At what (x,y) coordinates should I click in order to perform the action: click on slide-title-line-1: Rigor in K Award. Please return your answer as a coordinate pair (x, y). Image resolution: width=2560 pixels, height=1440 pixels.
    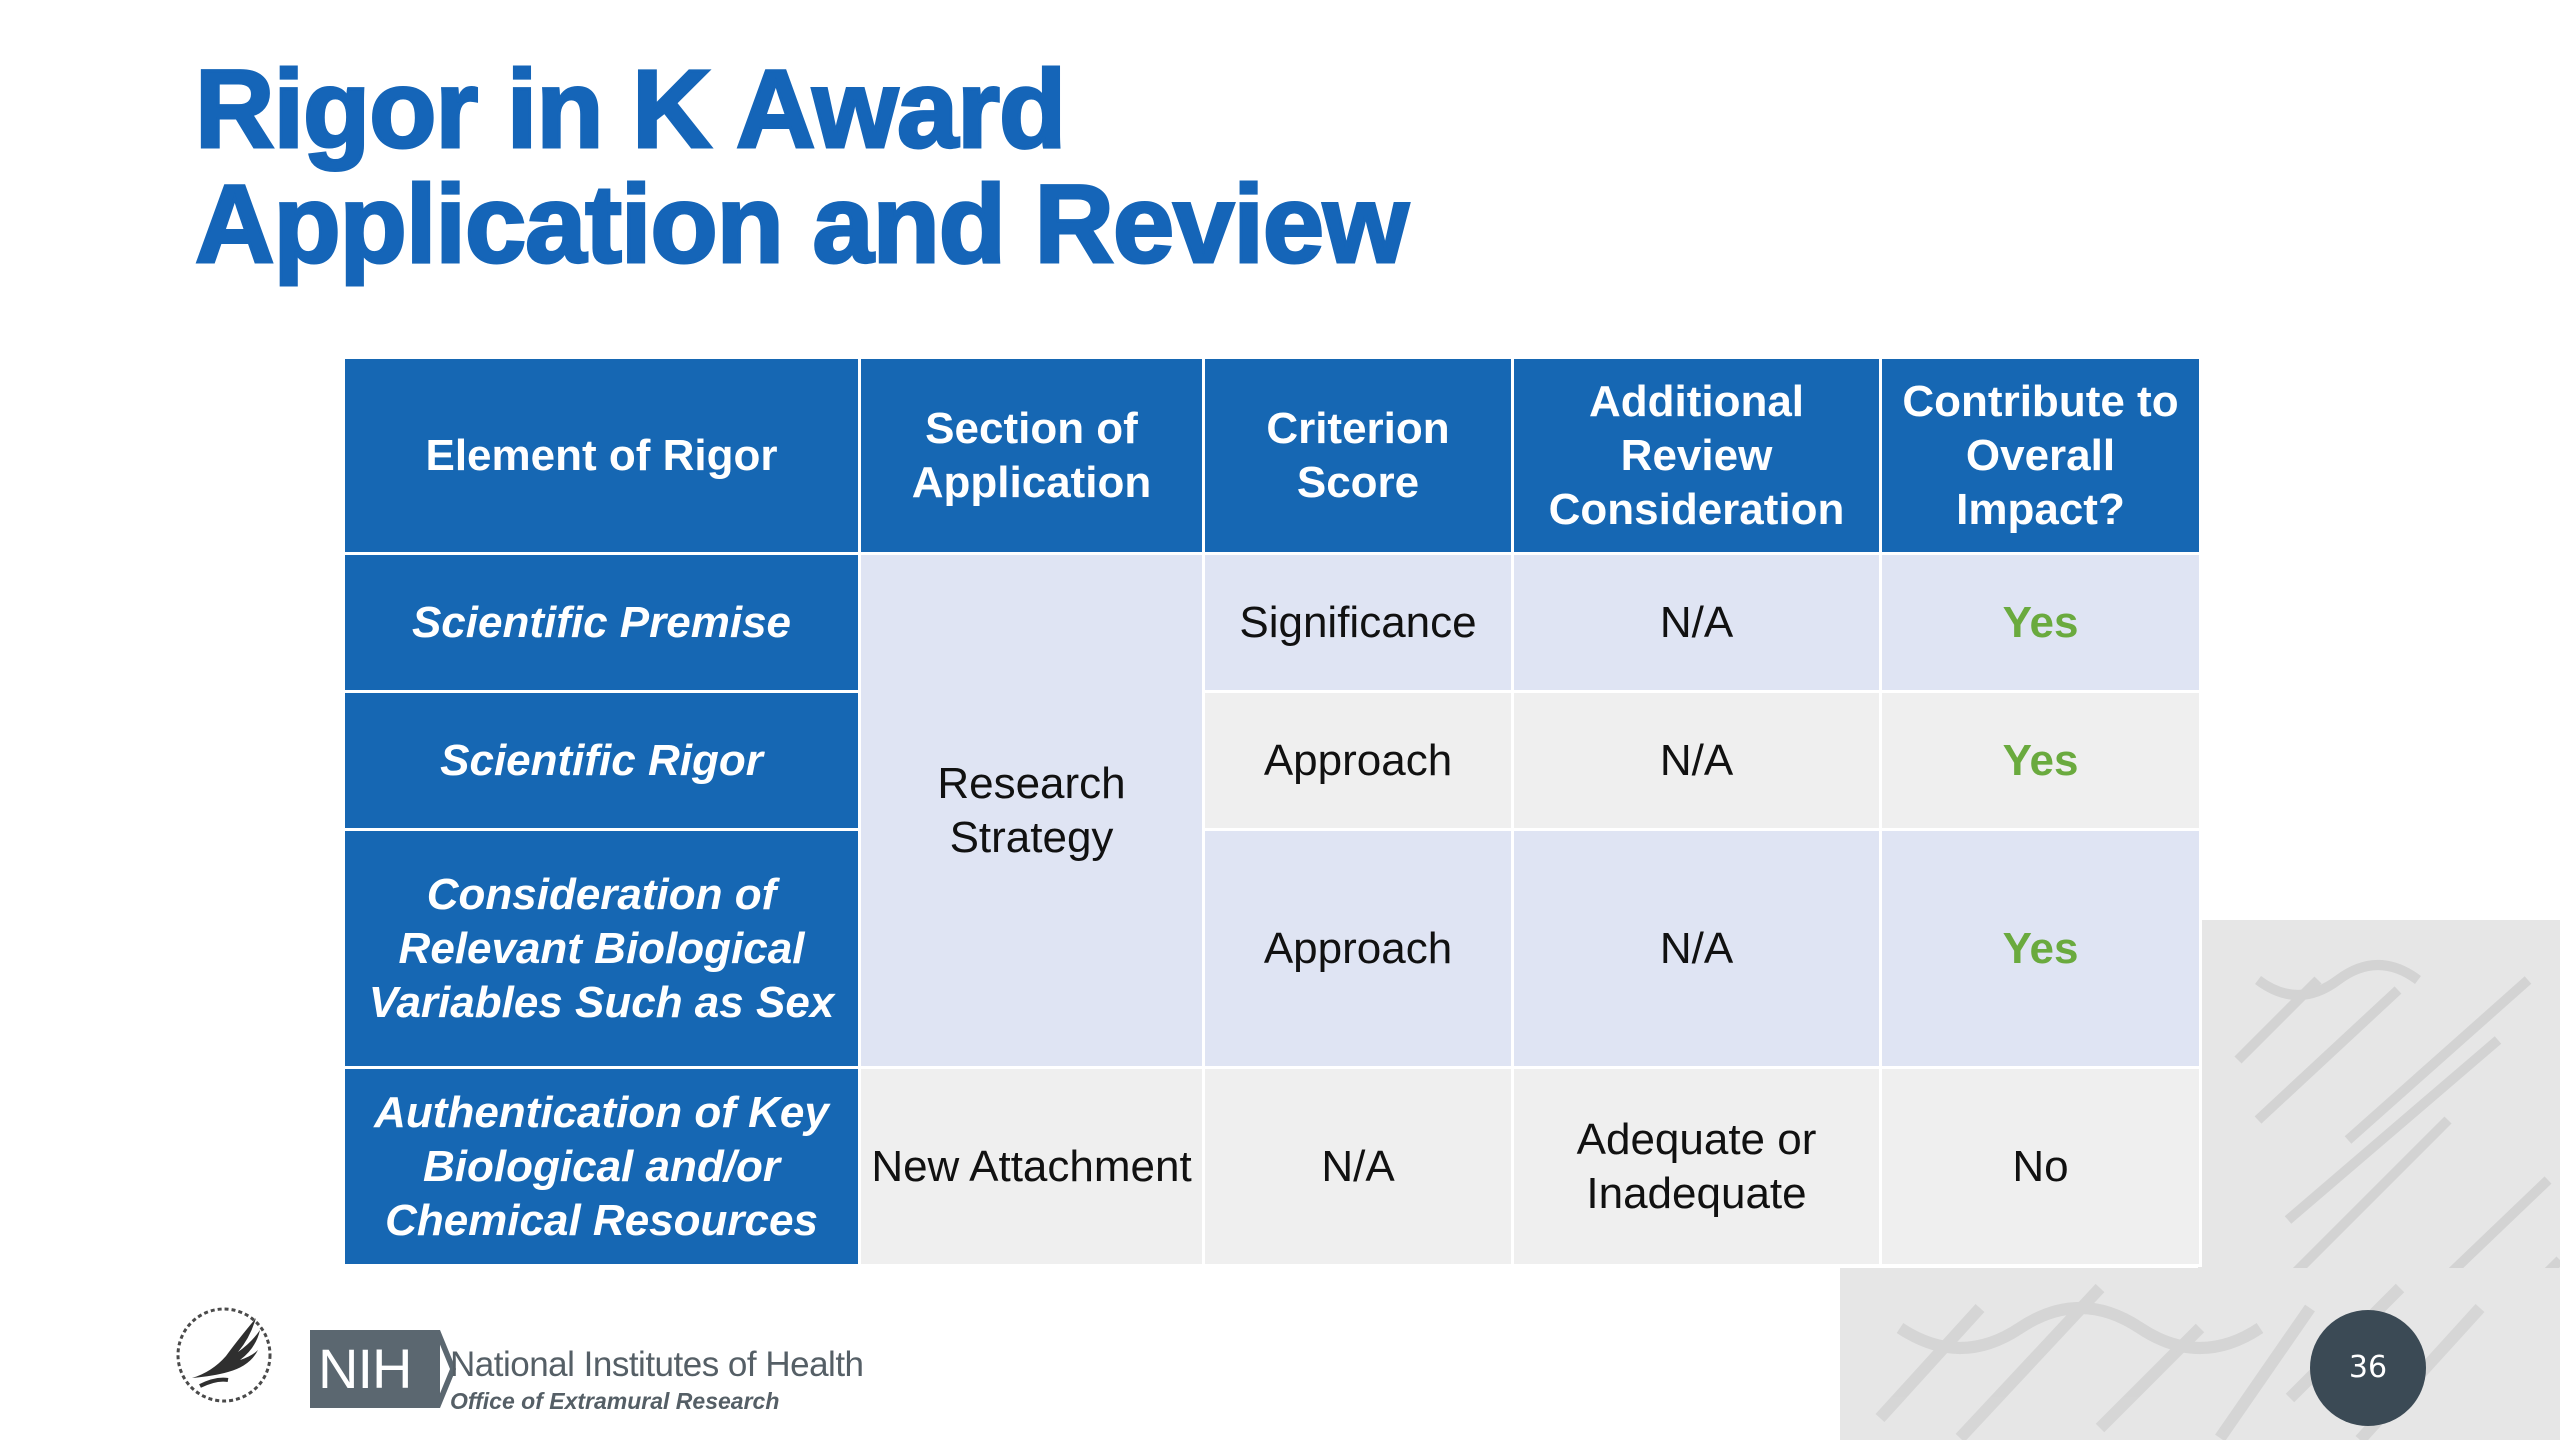
    Looking at the image, I should click on (631, 109).